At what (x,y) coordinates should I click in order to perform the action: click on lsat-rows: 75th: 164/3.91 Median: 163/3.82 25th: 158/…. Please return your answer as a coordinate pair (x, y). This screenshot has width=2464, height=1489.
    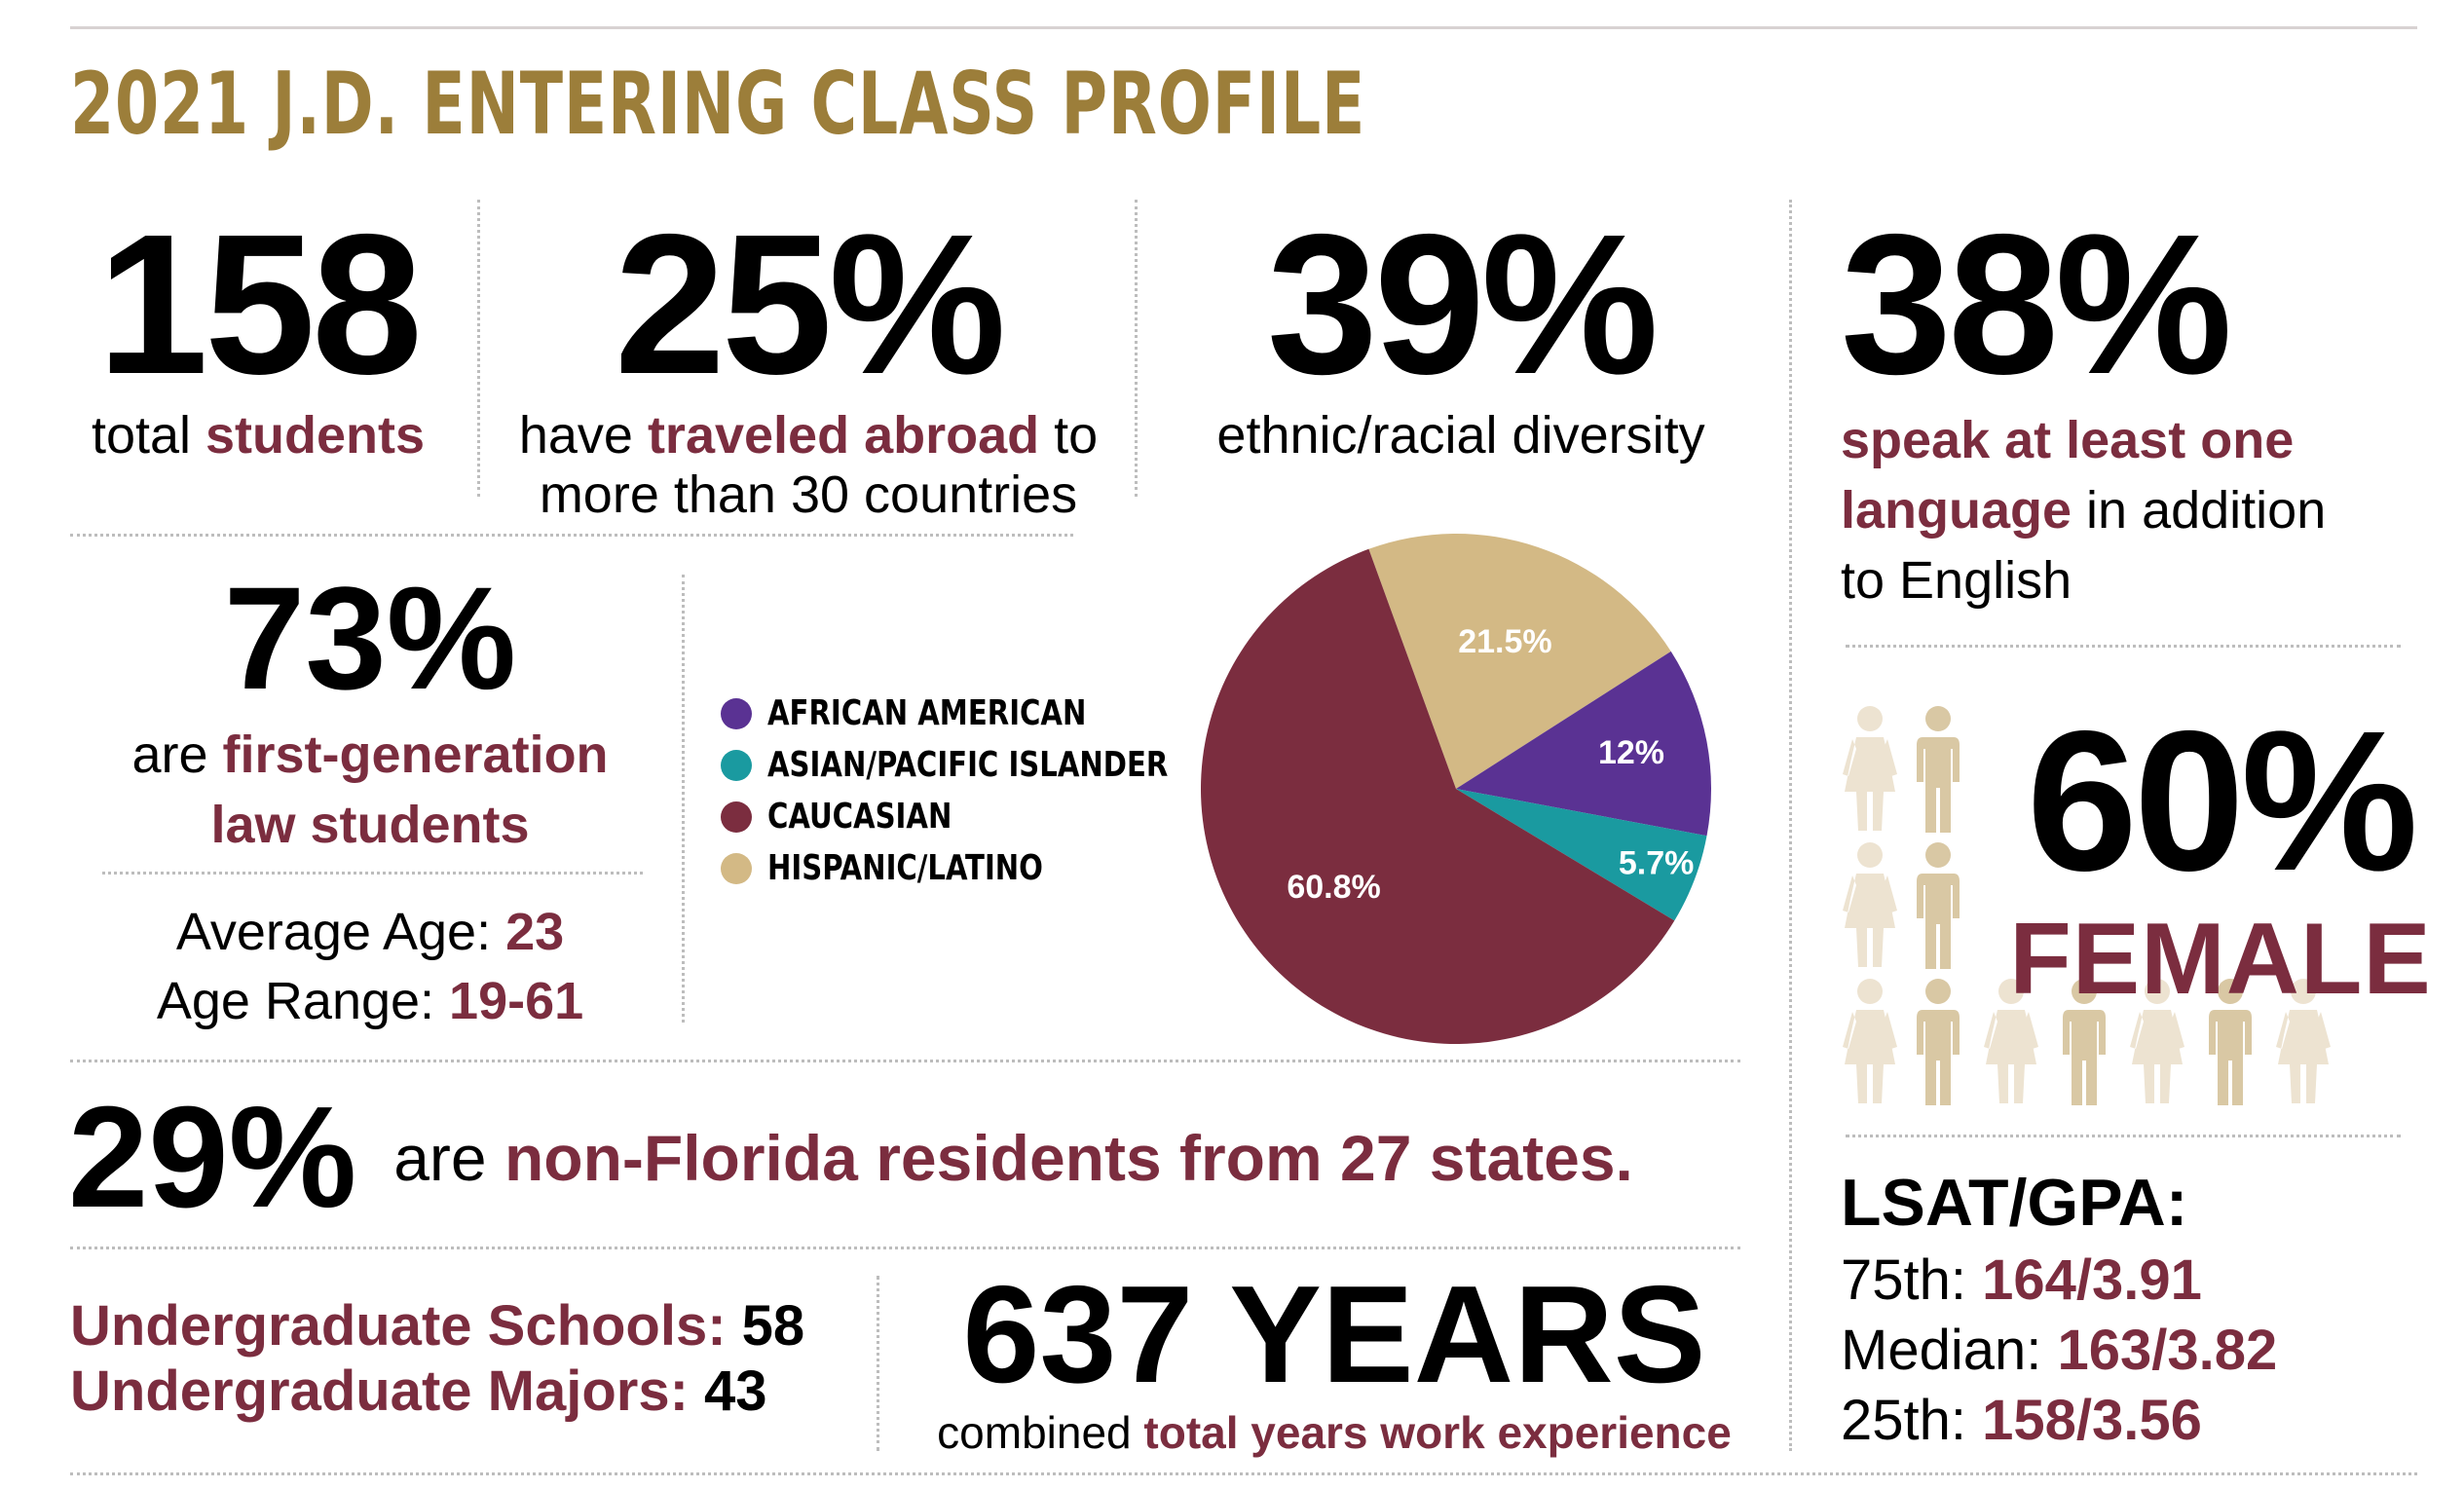
    Looking at the image, I should click on (2059, 1351).